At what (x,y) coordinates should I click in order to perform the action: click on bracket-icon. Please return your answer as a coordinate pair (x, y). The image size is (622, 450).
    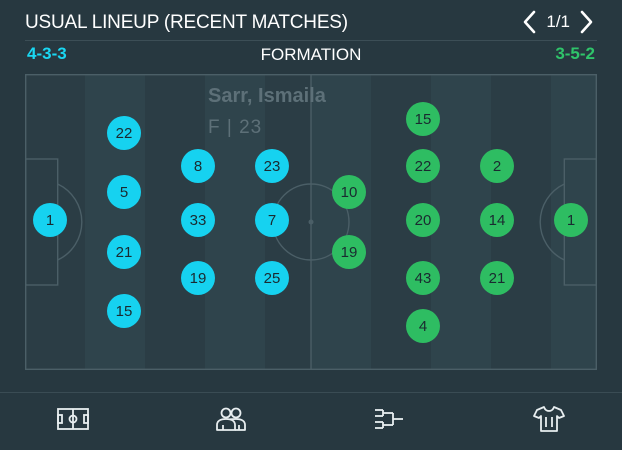
    Looking at the image, I should click on (389, 421).